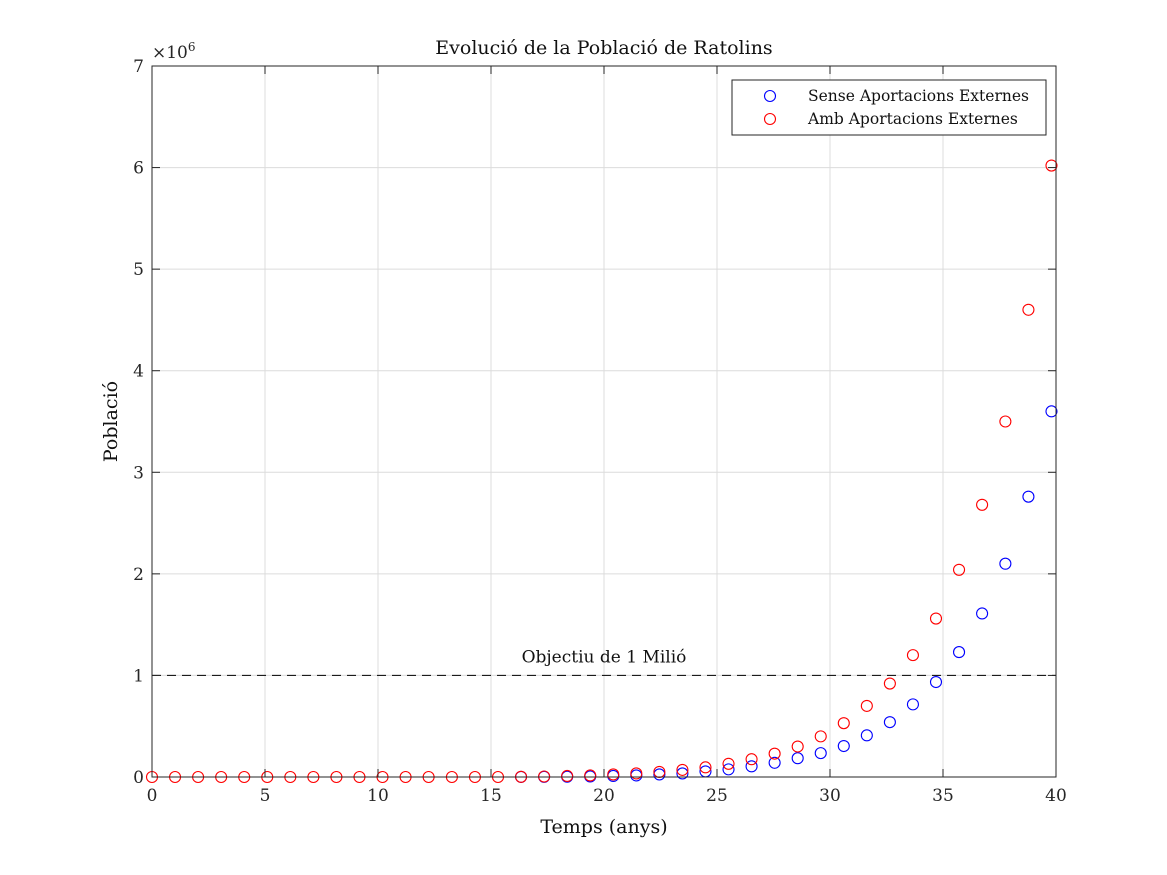  I want to click on x-tick-label: 15, so click(491, 796).